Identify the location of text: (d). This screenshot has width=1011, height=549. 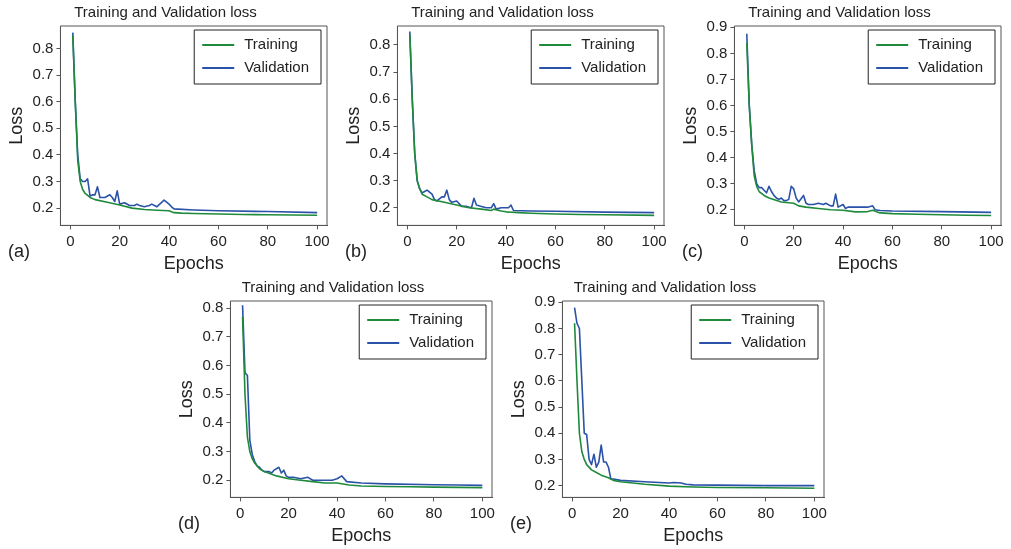
(189, 523).